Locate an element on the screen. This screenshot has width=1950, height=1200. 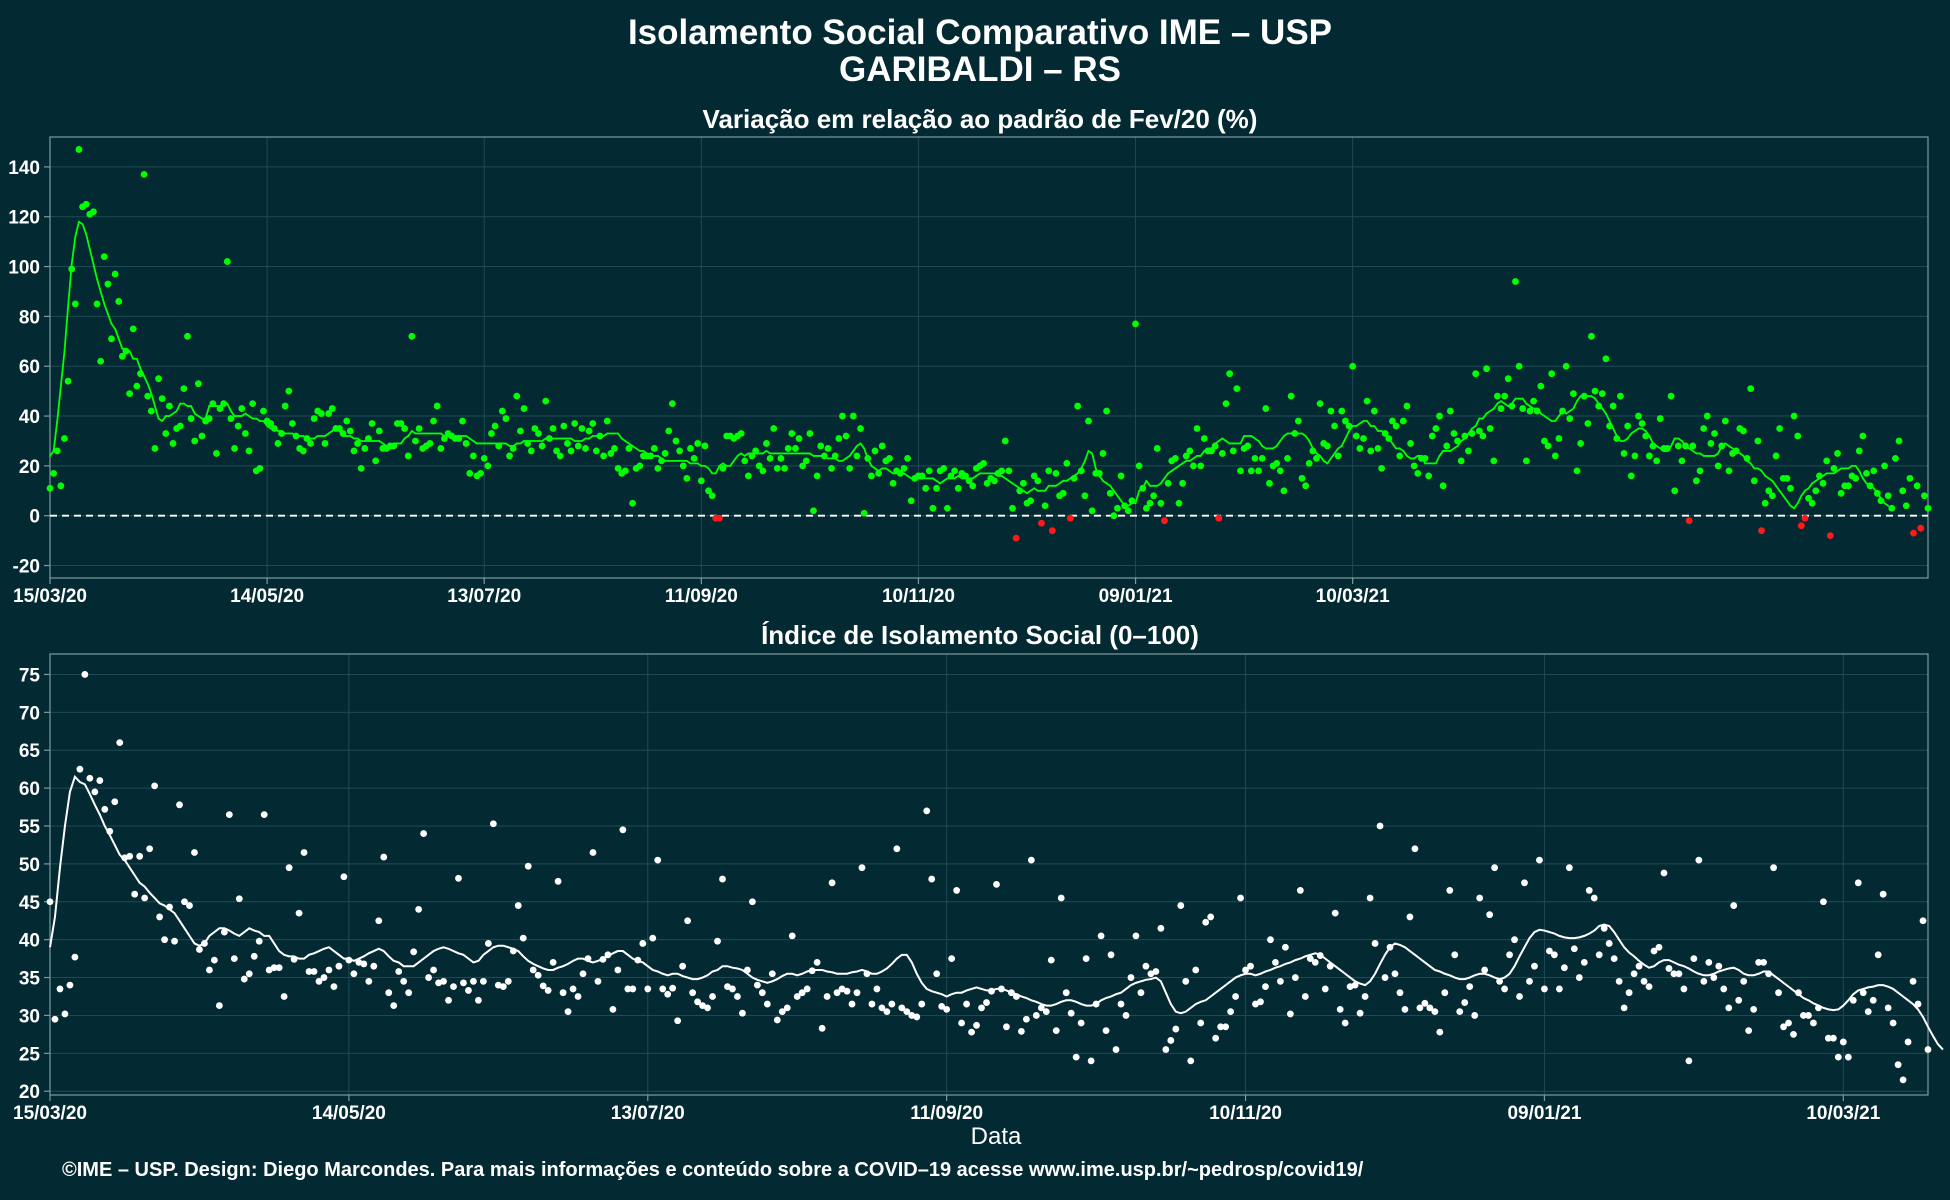
y-tick-label: 25 is located at coordinates (30, 1054).